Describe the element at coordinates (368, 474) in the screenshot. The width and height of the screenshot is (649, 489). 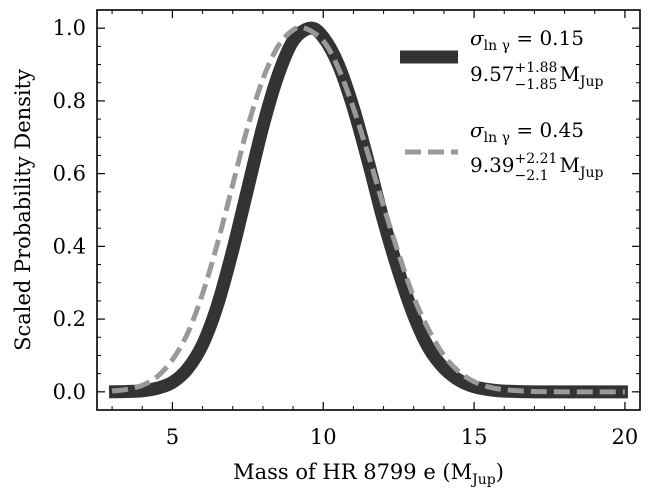
I see `x-axis-title: Mass of HR 8799 e (MJup)` at that location.